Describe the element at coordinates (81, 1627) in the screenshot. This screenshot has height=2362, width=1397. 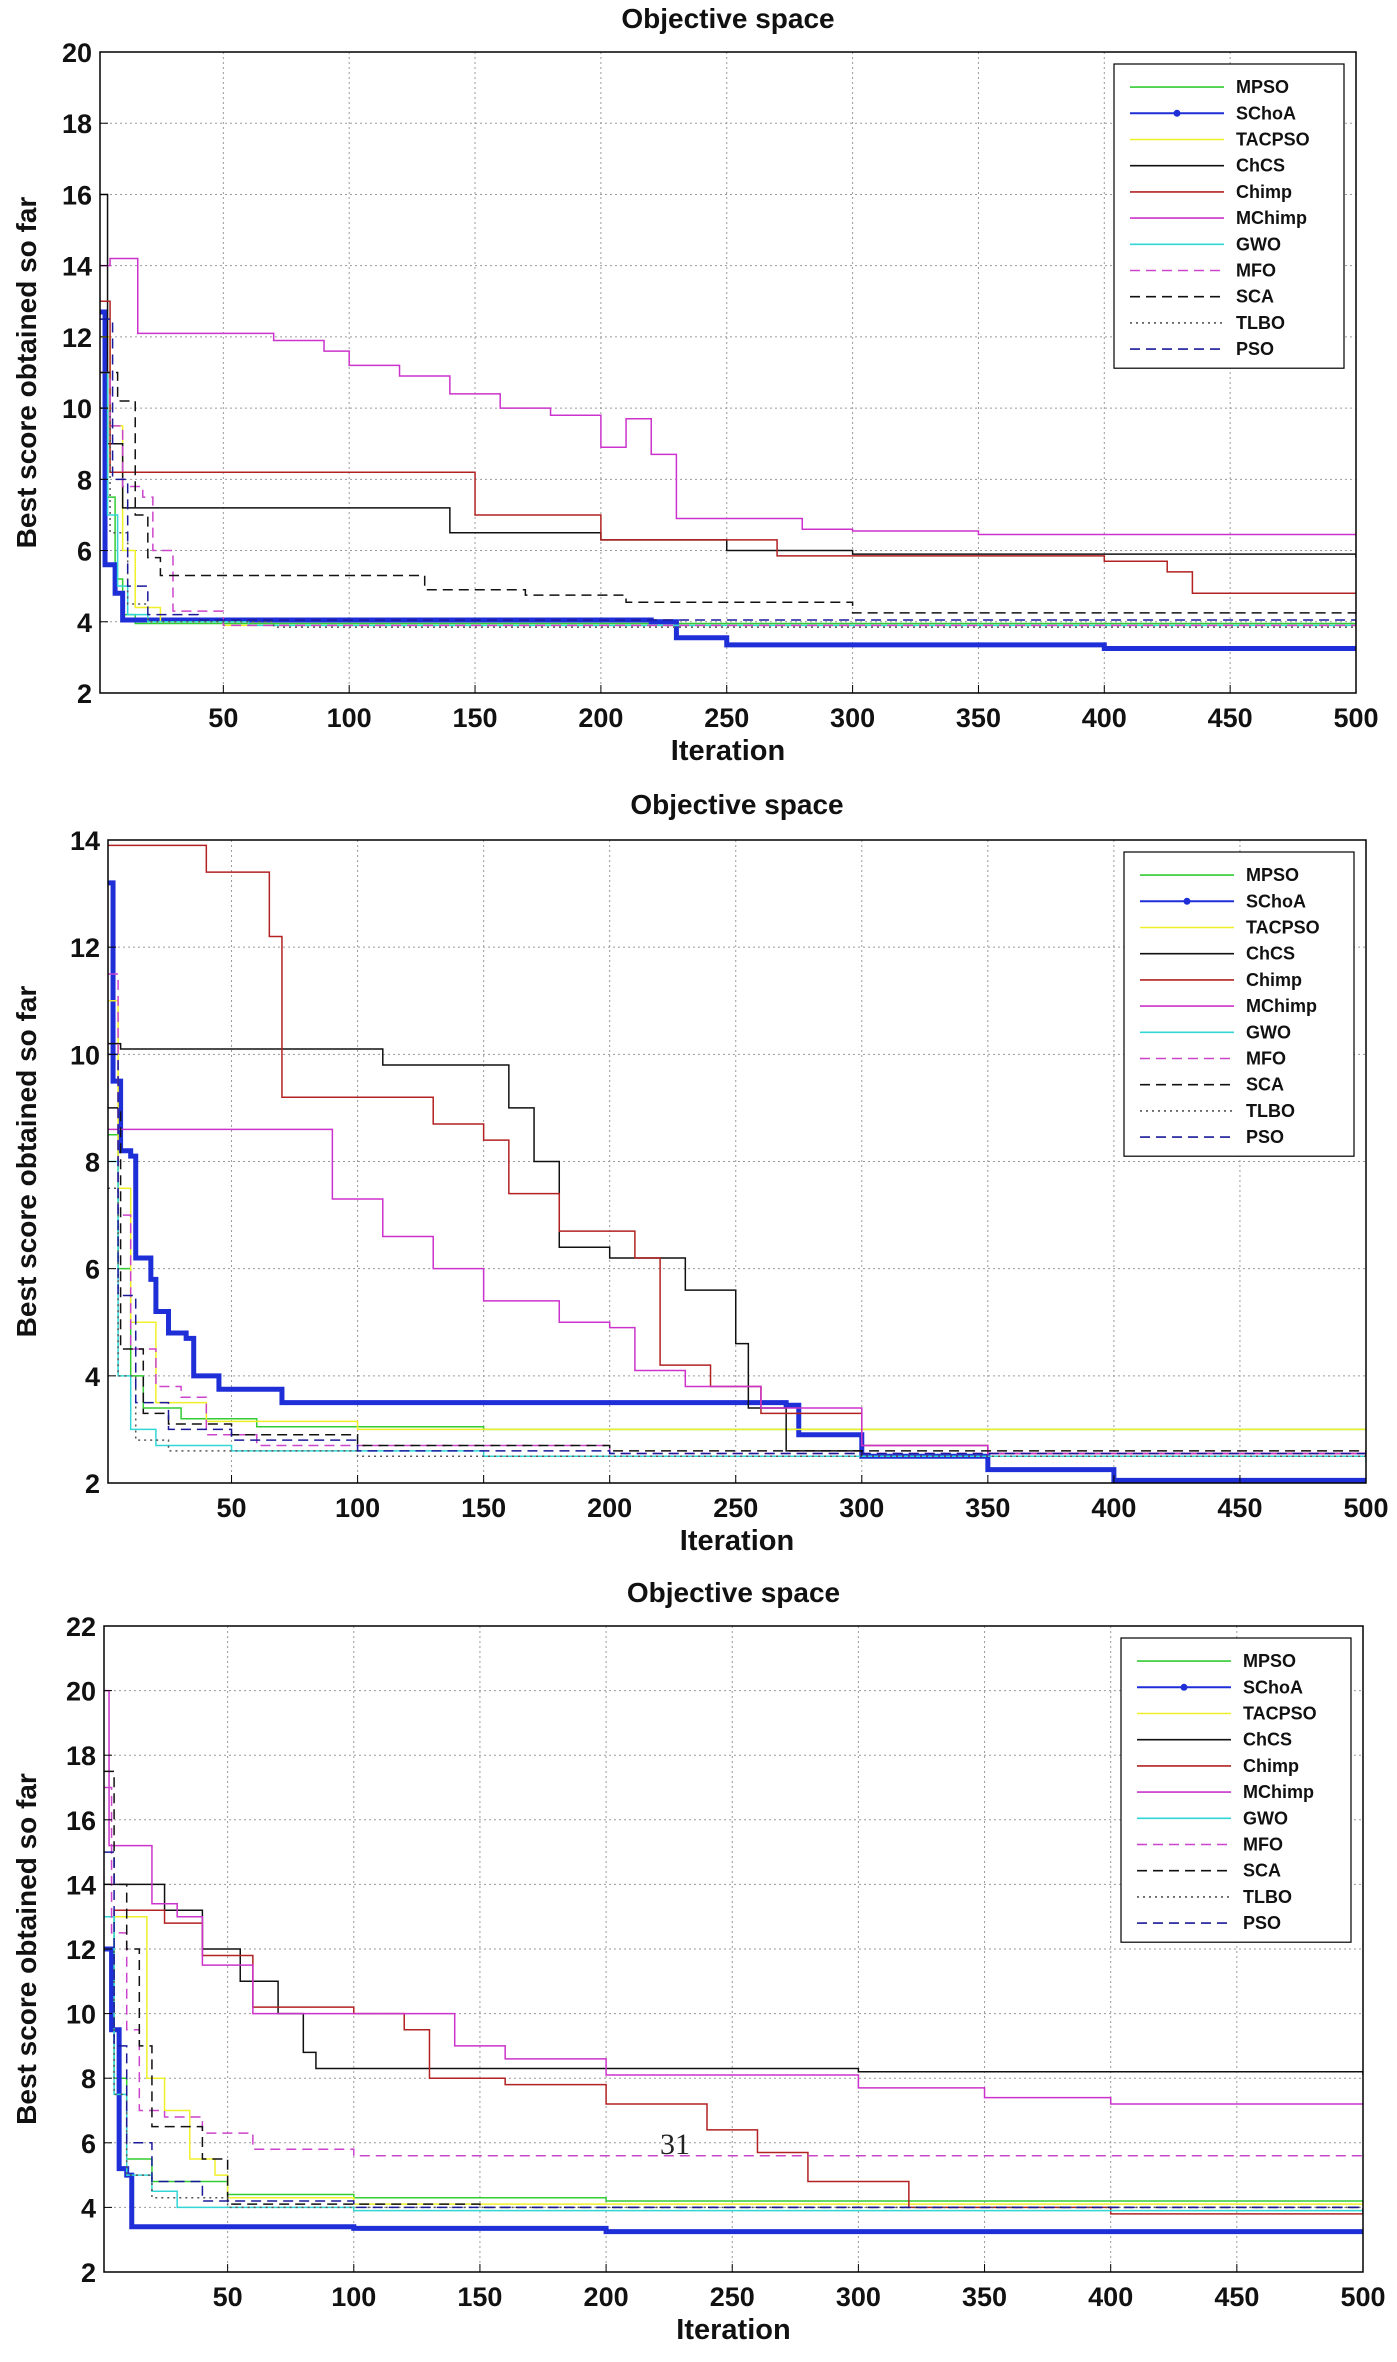
I see `y-tick-label: 22` at that location.